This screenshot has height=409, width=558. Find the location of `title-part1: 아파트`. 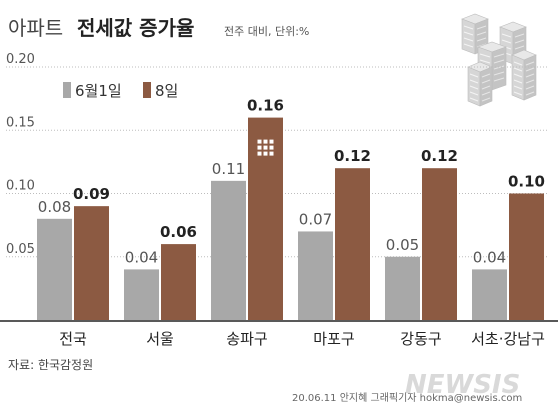

title-part1: 아파트 is located at coordinates (35, 28).